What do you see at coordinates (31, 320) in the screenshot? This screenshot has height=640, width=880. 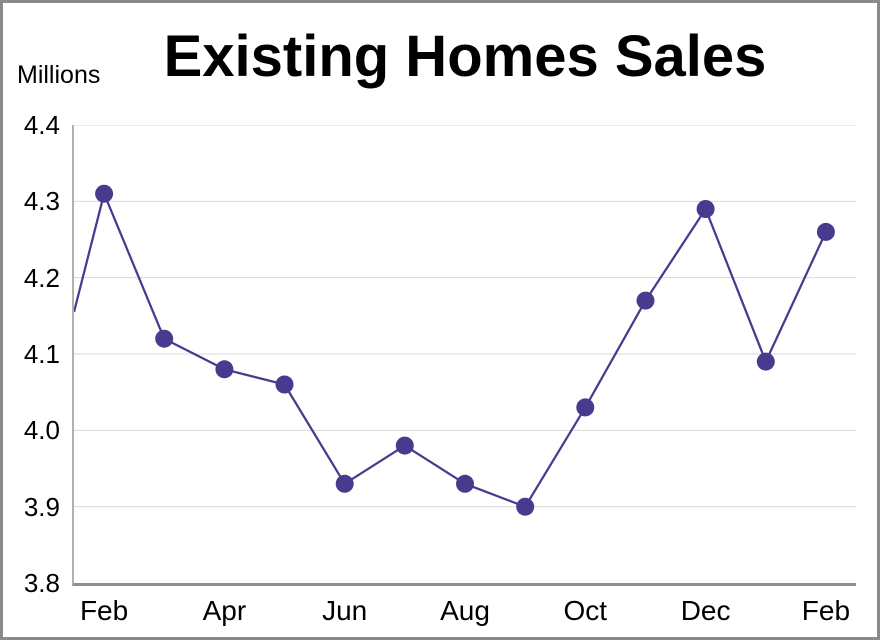 I see `y-axis-tick-labels: 4.4 4.3 4.2 4.1 4.0 3.9 3.8` at bounding box center [31, 320].